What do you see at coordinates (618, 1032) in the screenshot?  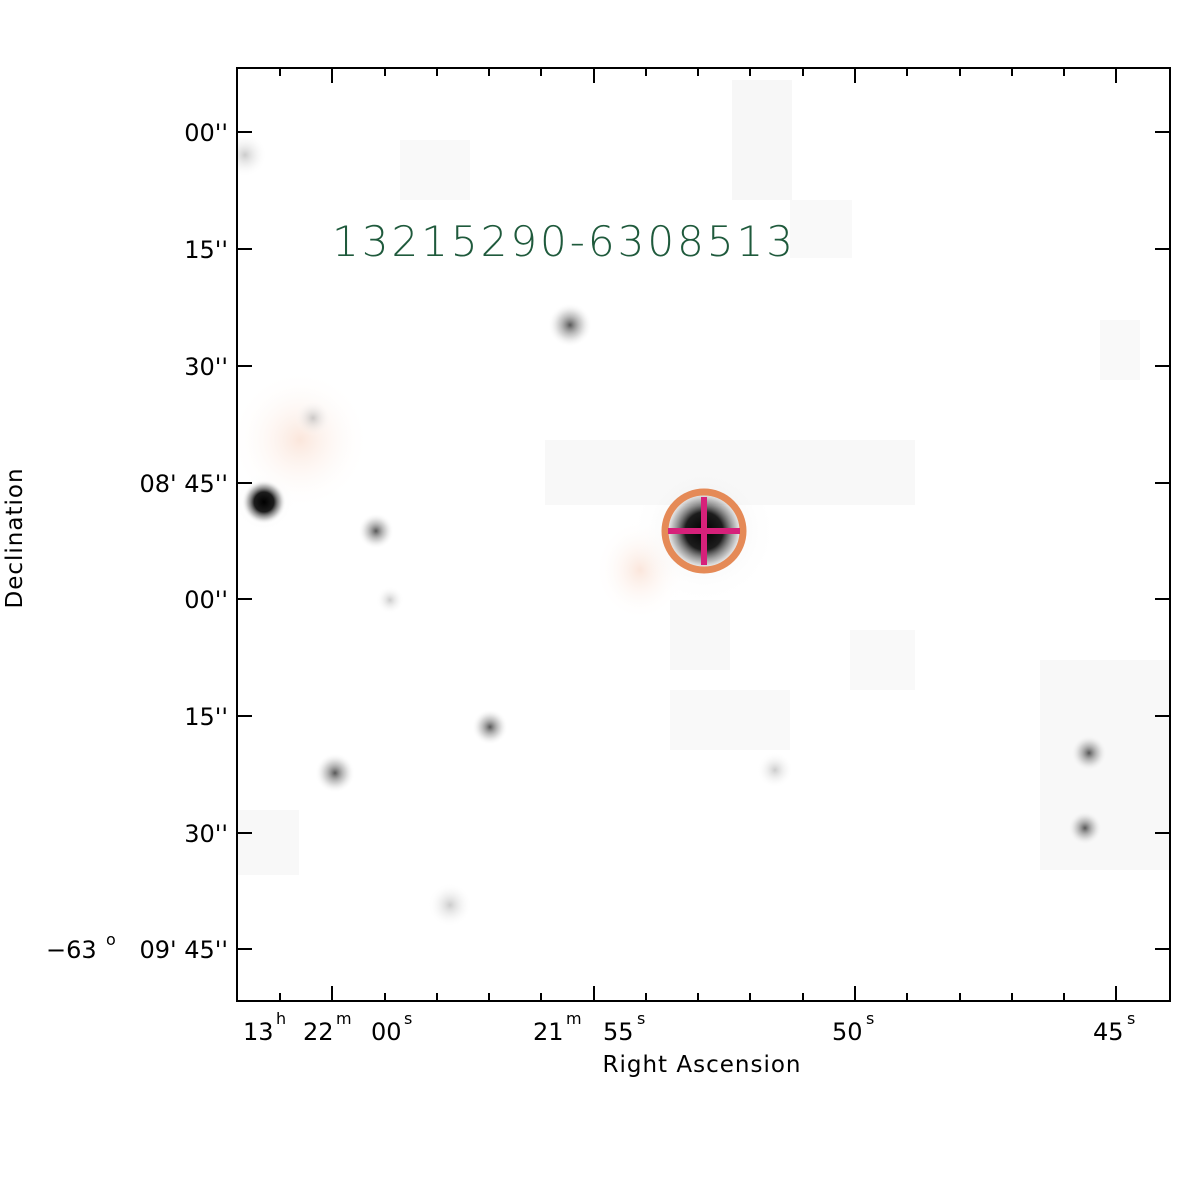 I see `ra-seconds: 55` at bounding box center [618, 1032].